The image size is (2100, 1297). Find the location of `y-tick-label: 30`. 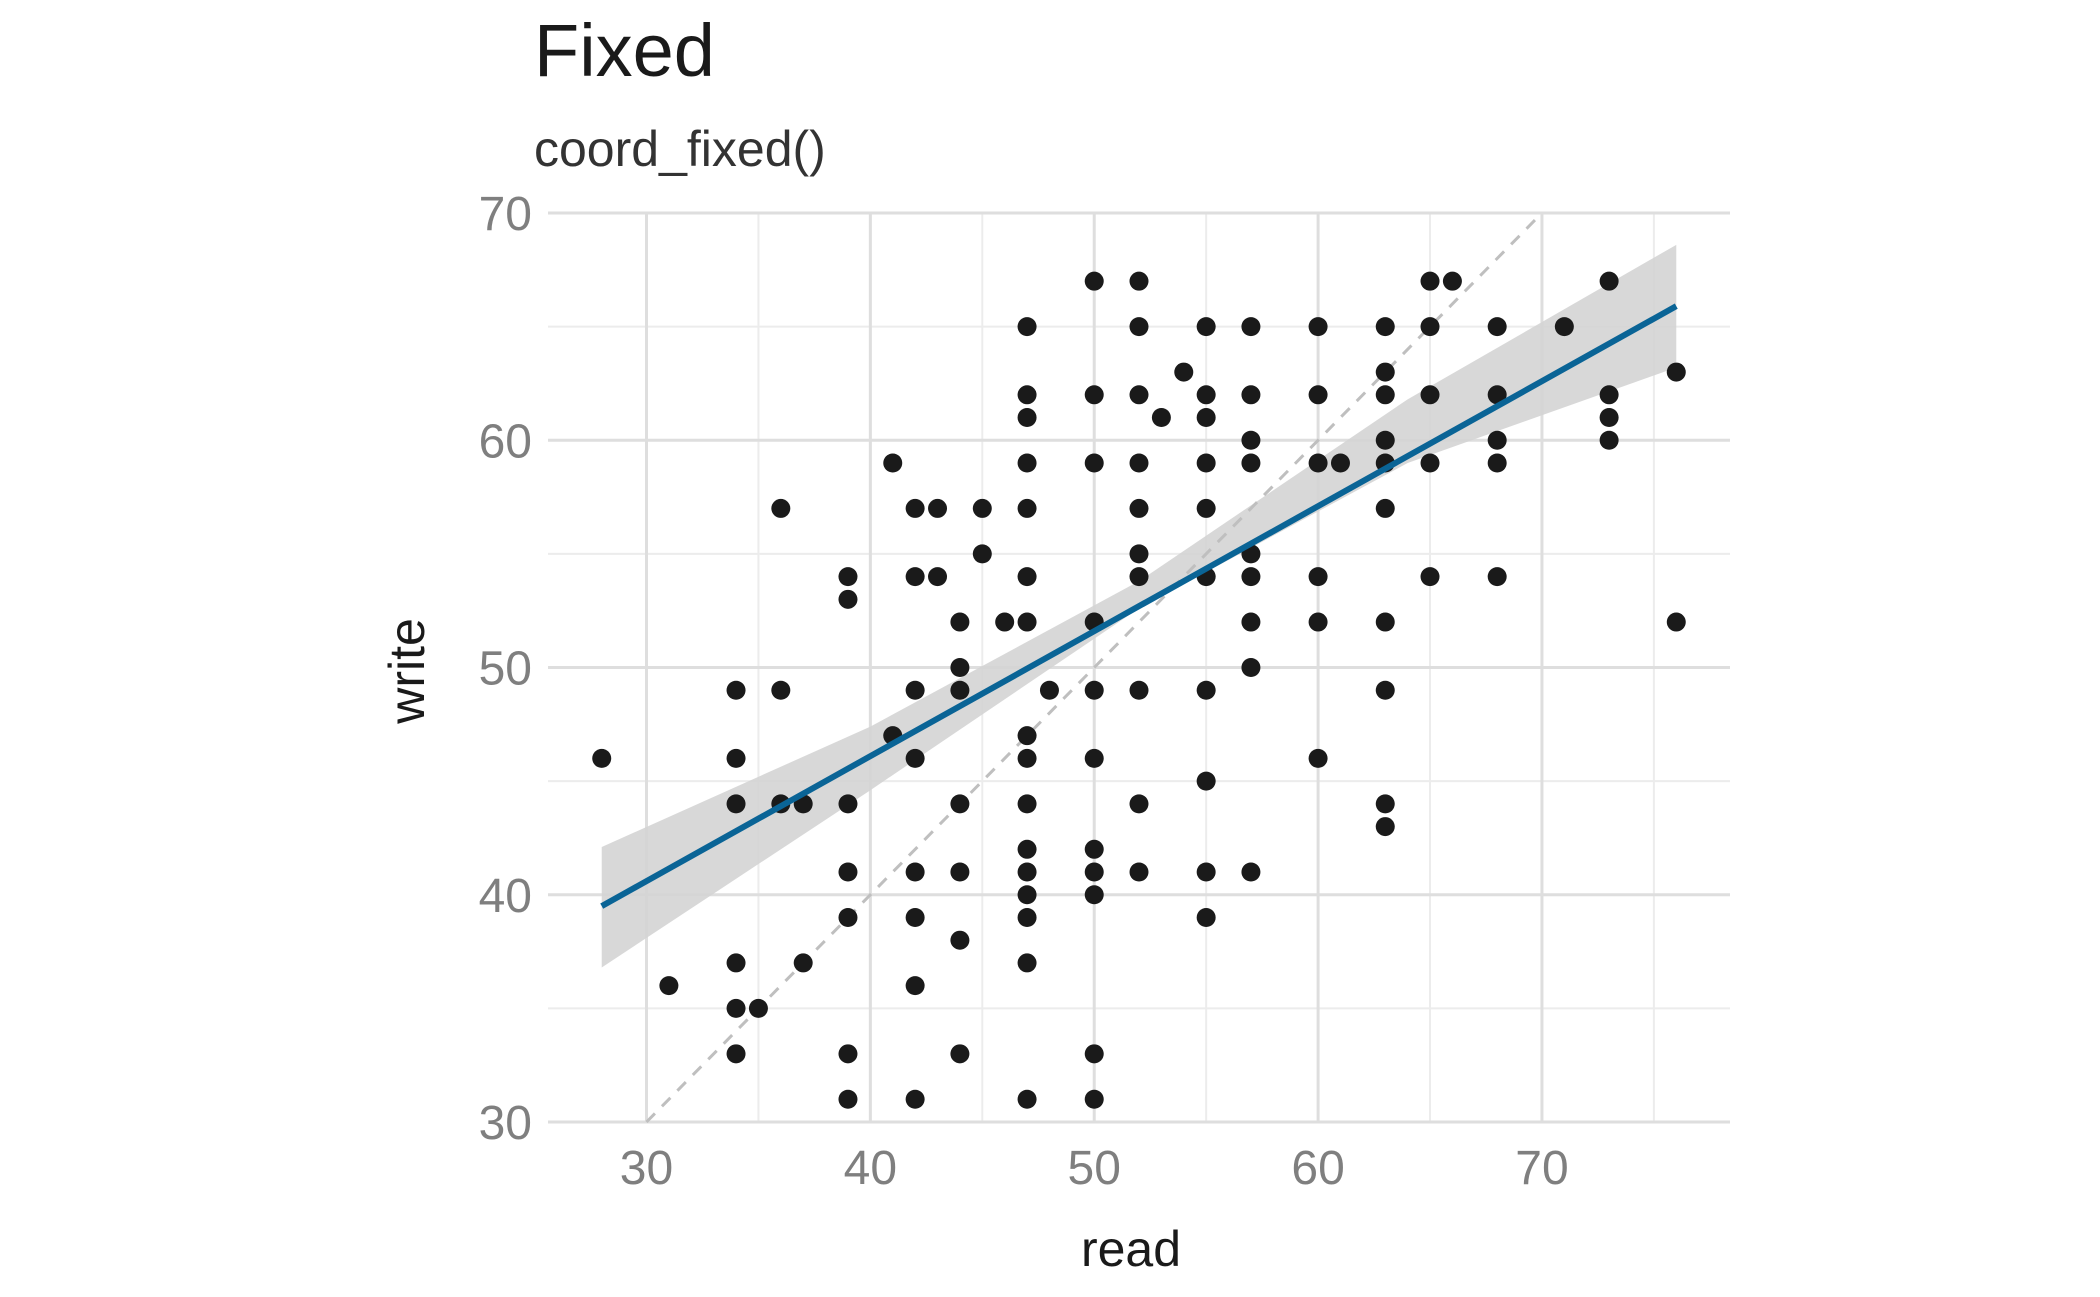

y-tick-label: 30 is located at coordinates (505, 1123).